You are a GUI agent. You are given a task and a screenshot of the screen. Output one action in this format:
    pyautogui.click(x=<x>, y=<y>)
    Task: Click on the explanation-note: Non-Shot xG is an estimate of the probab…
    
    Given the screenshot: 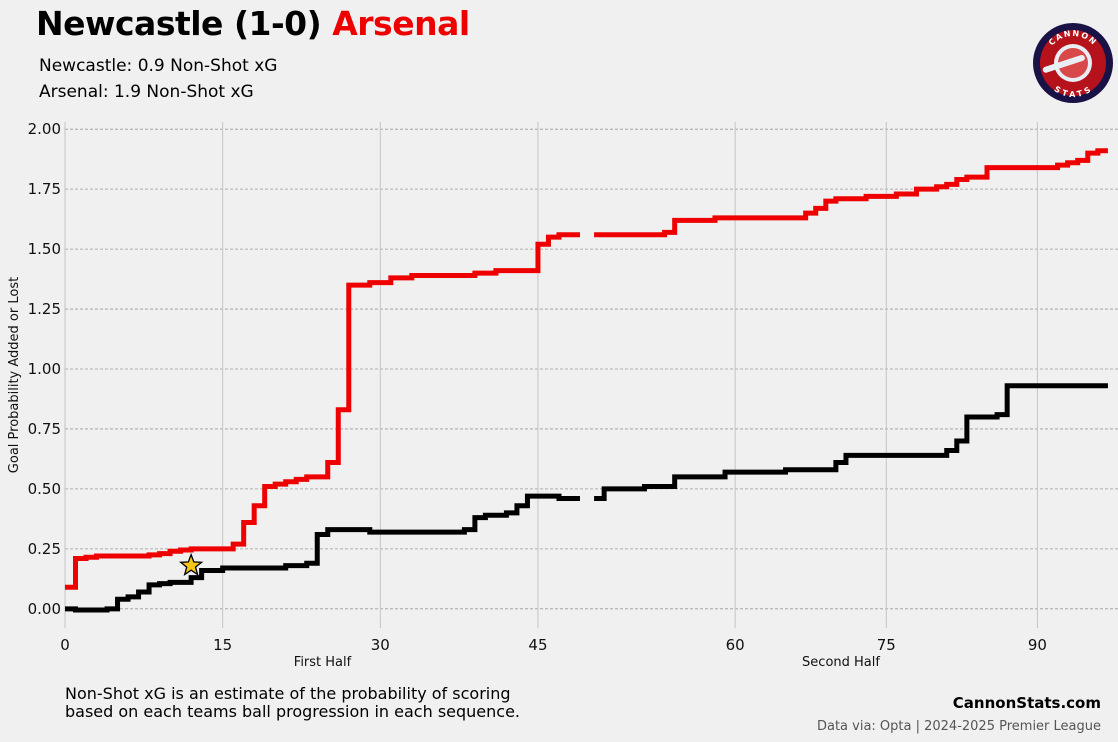 What is the action you would take?
    pyautogui.click(x=325, y=703)
    